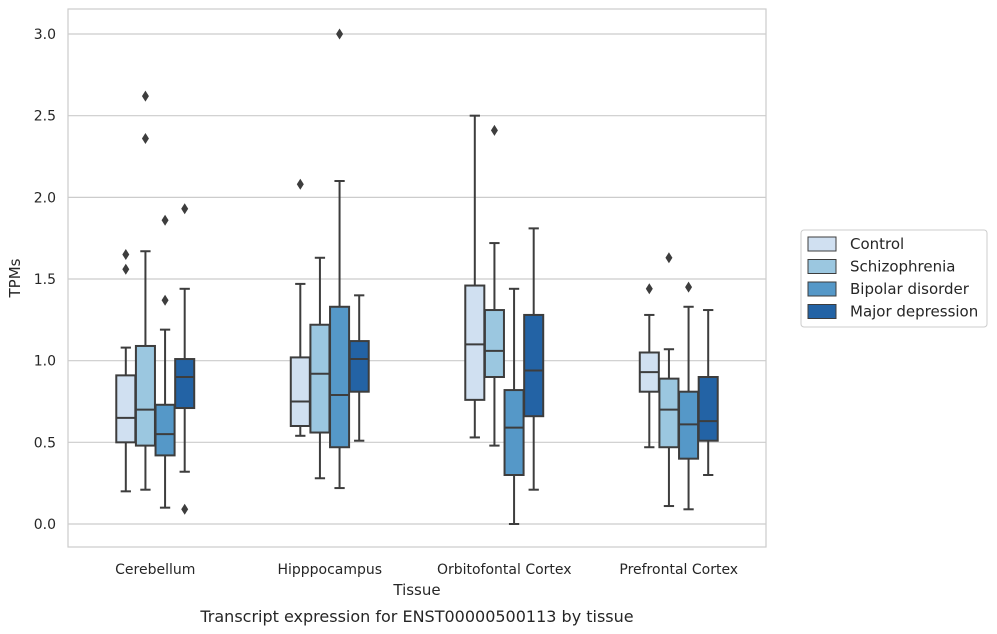 This screenshot has height=634, width=997. What do you see at coordinates (45, 443) in the screenshot?
I see `y-tick-label: 0.5` at bounding box center [45, 443].